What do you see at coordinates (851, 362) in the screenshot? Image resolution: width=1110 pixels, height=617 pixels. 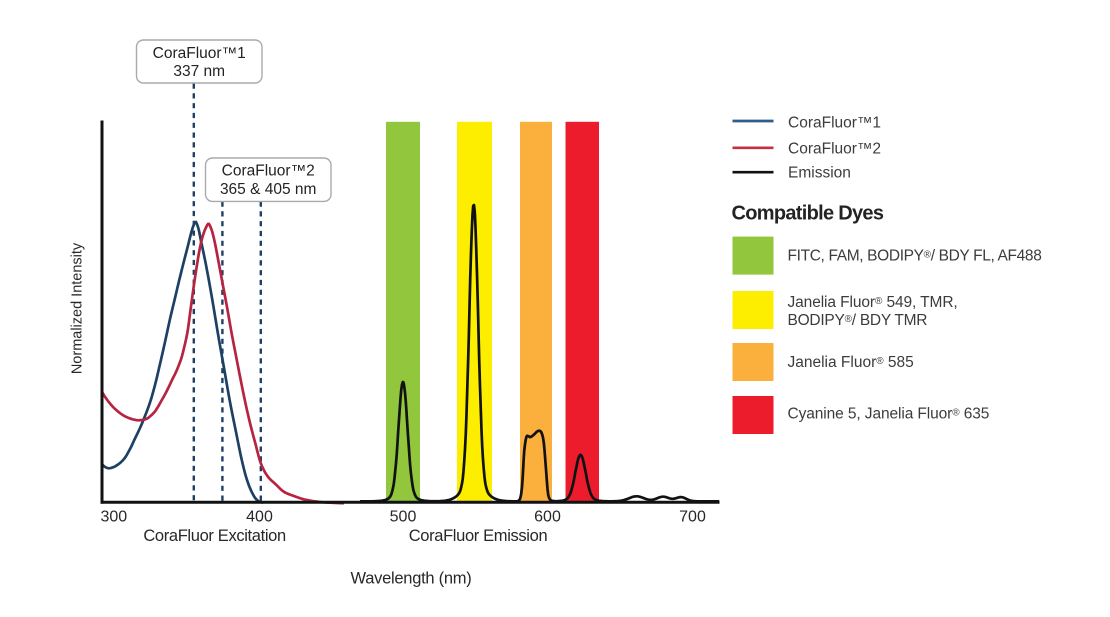 I see `svg-text: Janelia Fluor® 585` at bounding box center [851, 362].